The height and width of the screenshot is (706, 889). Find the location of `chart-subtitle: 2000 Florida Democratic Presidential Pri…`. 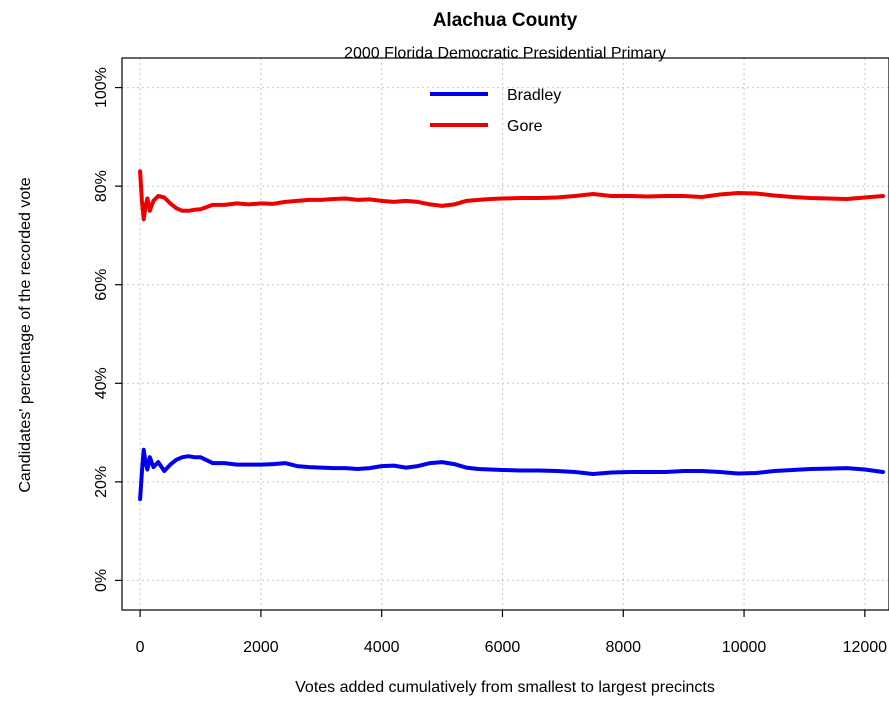

chart-subtitle: 2000 Florida Democratic Presidential Pri… is located at coordinates (505, 53).